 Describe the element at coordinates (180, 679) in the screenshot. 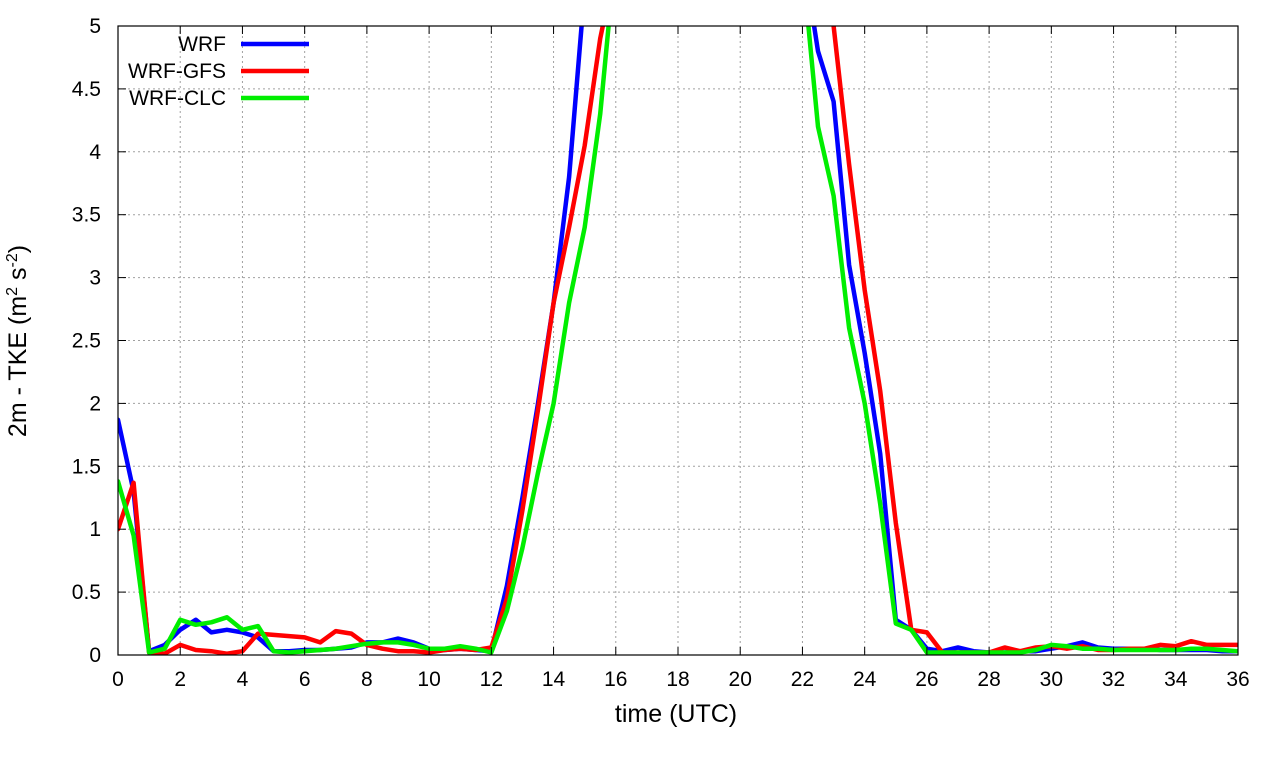

I see `x-tick-label: 2` at that location.